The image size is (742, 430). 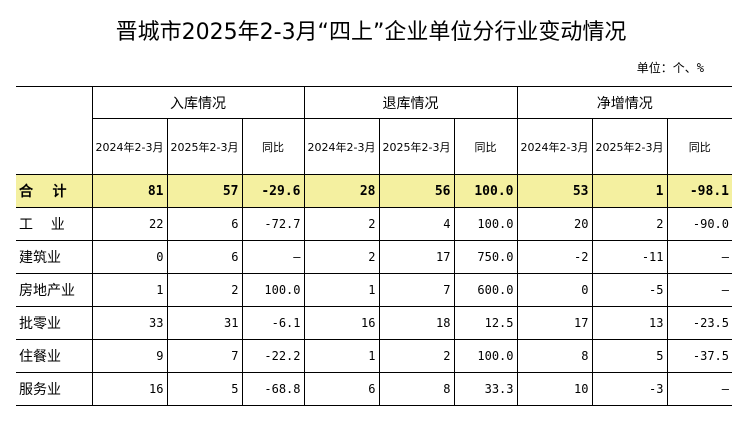 What do you see at coordinates (204, 323) in the screenshot?
I see `table-cell: 31` at bounding box center [204, 323].